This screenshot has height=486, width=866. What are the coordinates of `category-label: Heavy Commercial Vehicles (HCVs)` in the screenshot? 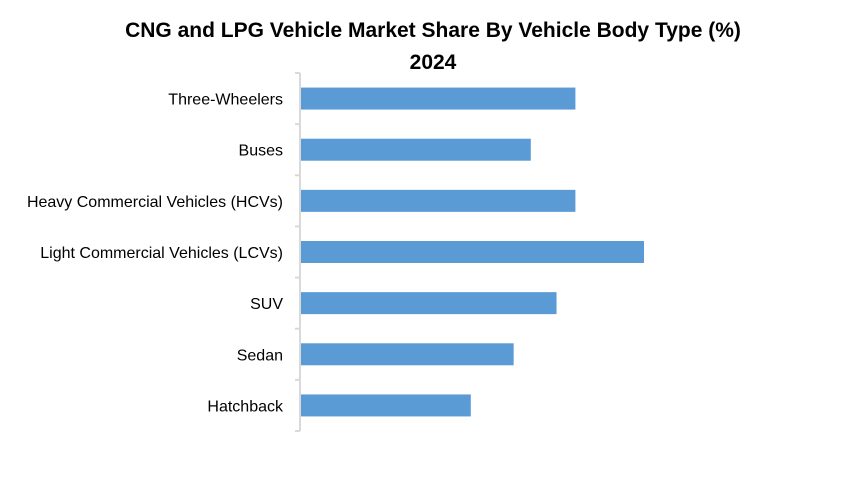 It's located at (155, 202).